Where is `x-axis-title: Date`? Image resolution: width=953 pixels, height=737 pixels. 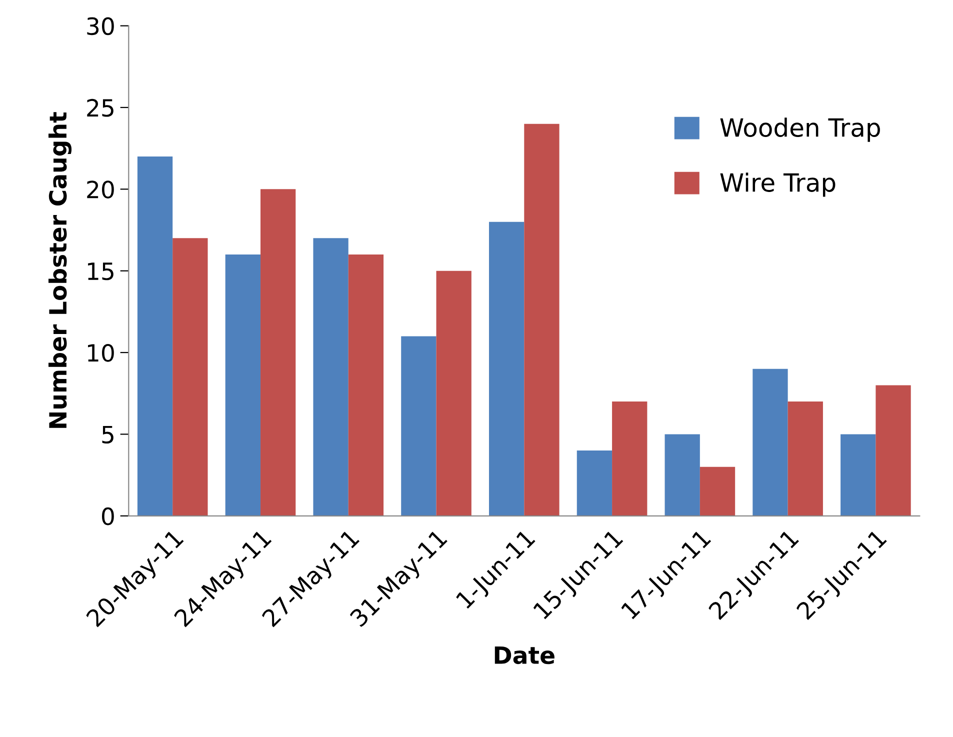 x-axis-title: Date is located at coordinates (524, 655).